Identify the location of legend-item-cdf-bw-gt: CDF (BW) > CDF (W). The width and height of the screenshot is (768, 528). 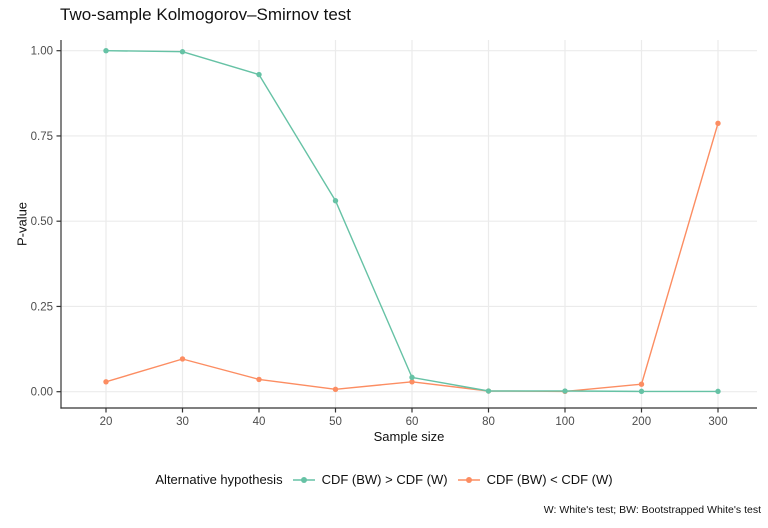
(370, 479).